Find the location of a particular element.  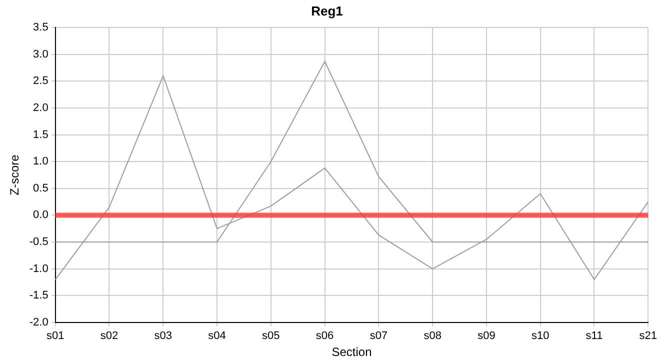

y-axis-title: Z-score is located at coordinates (15, 175).